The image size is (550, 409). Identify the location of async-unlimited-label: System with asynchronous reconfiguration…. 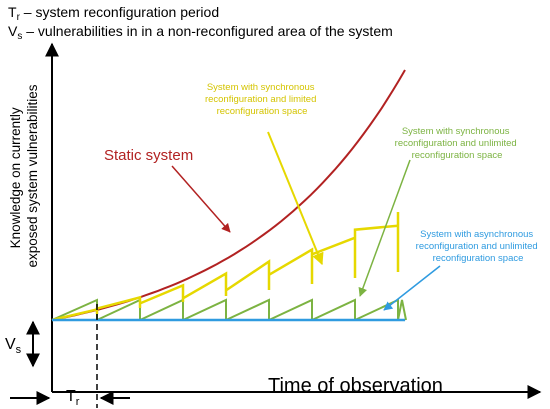
(478, 246).